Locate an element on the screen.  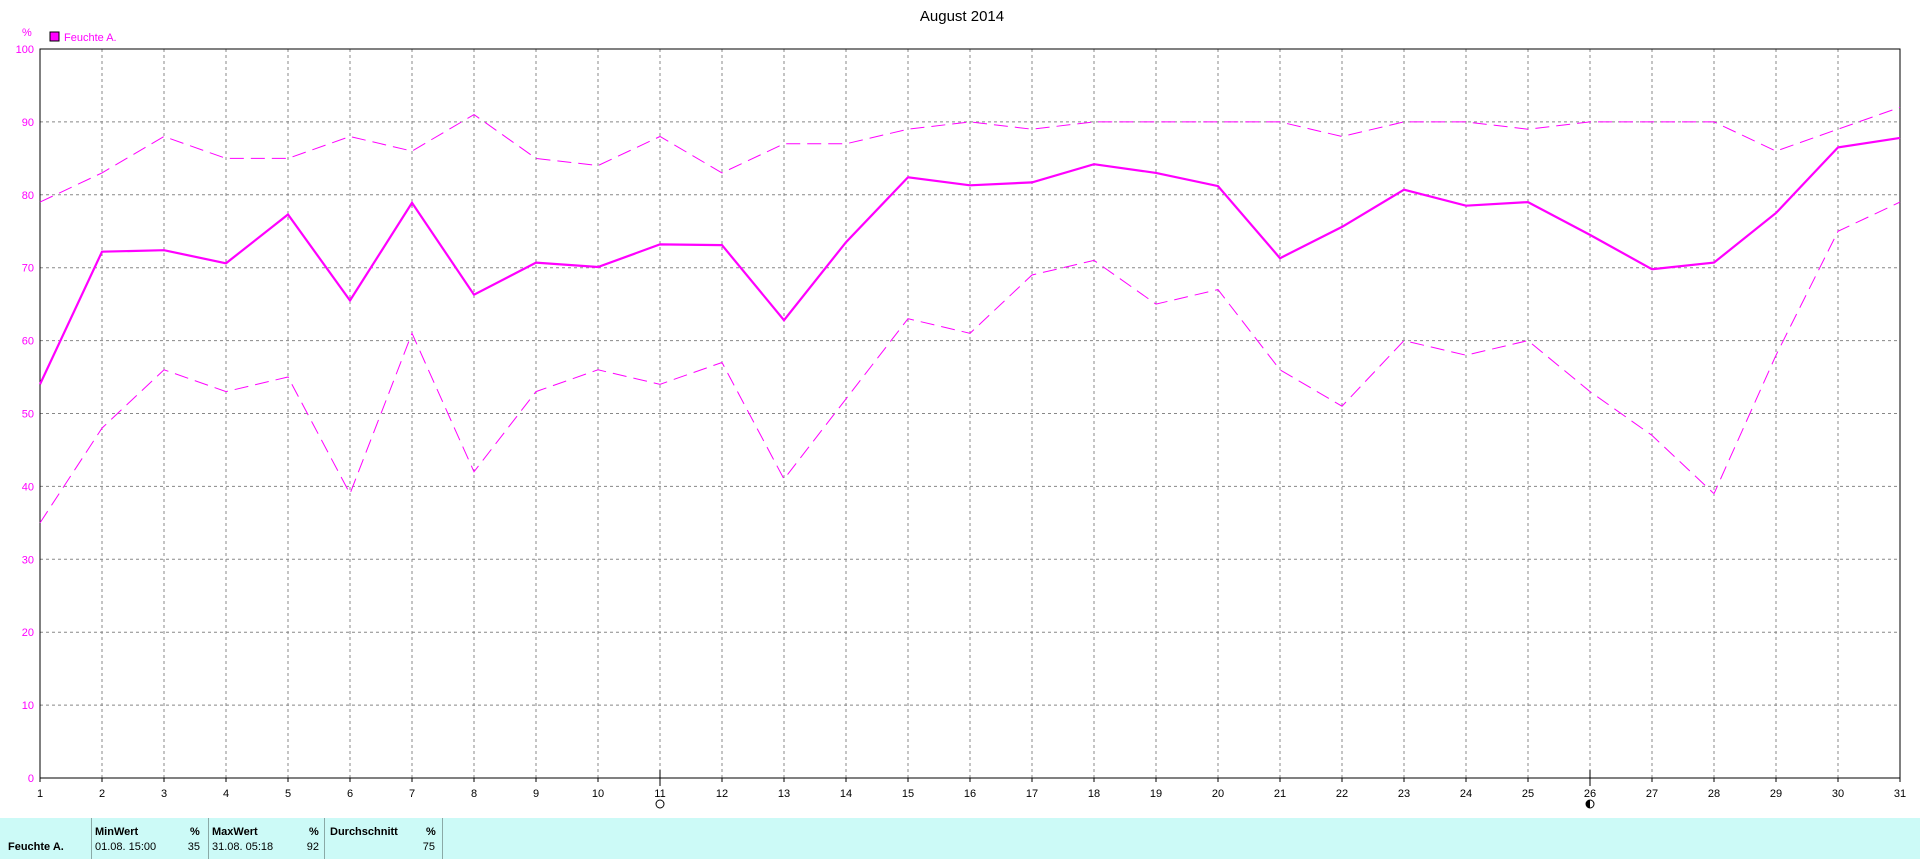
x-tick-label-11: 11 is located at coordinates (659, 794).